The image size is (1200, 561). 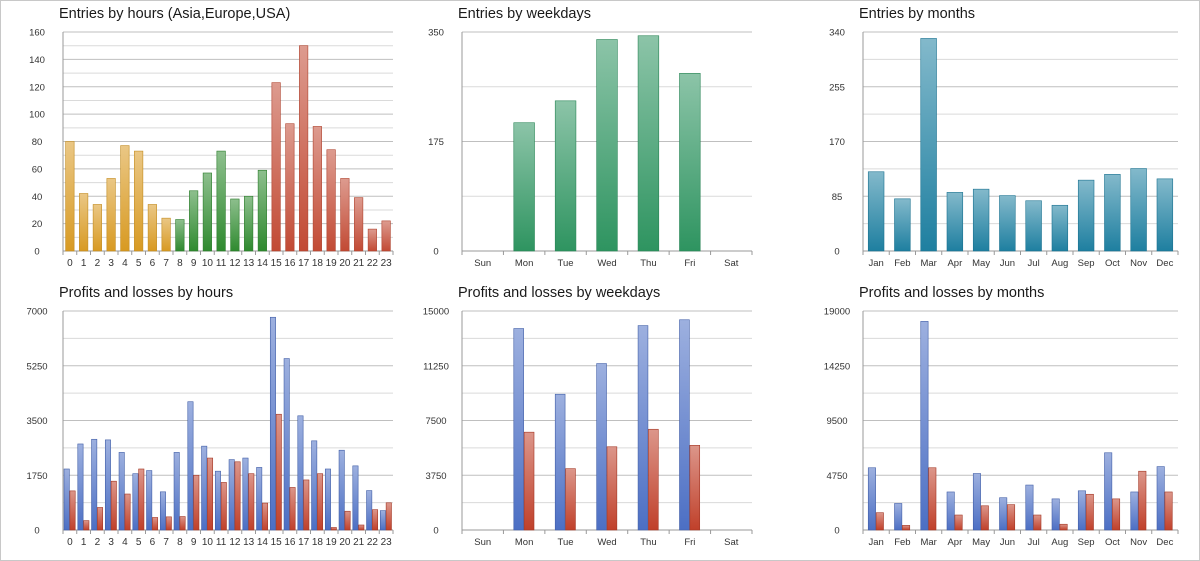 I want to click on x-tick-label: Fri, so click(x=689, y=542).